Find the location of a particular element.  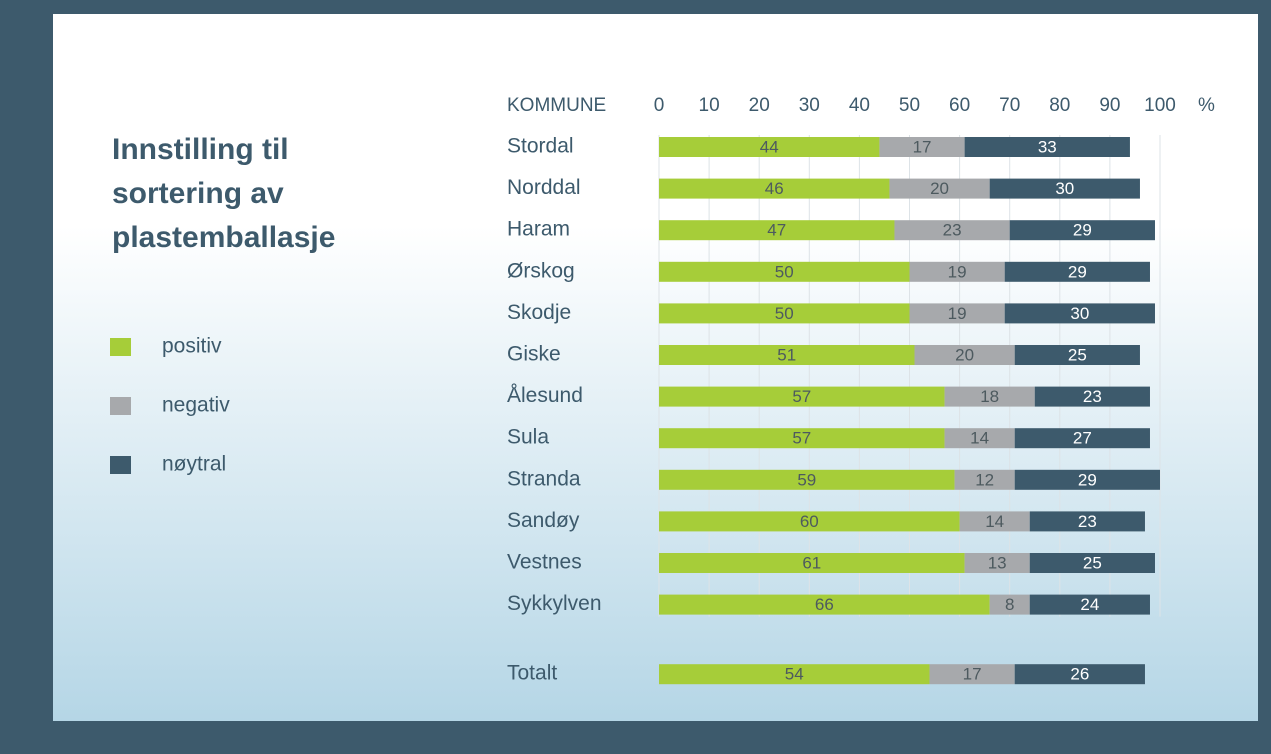

value-label: 26 is located at coordinates (1079, 674).